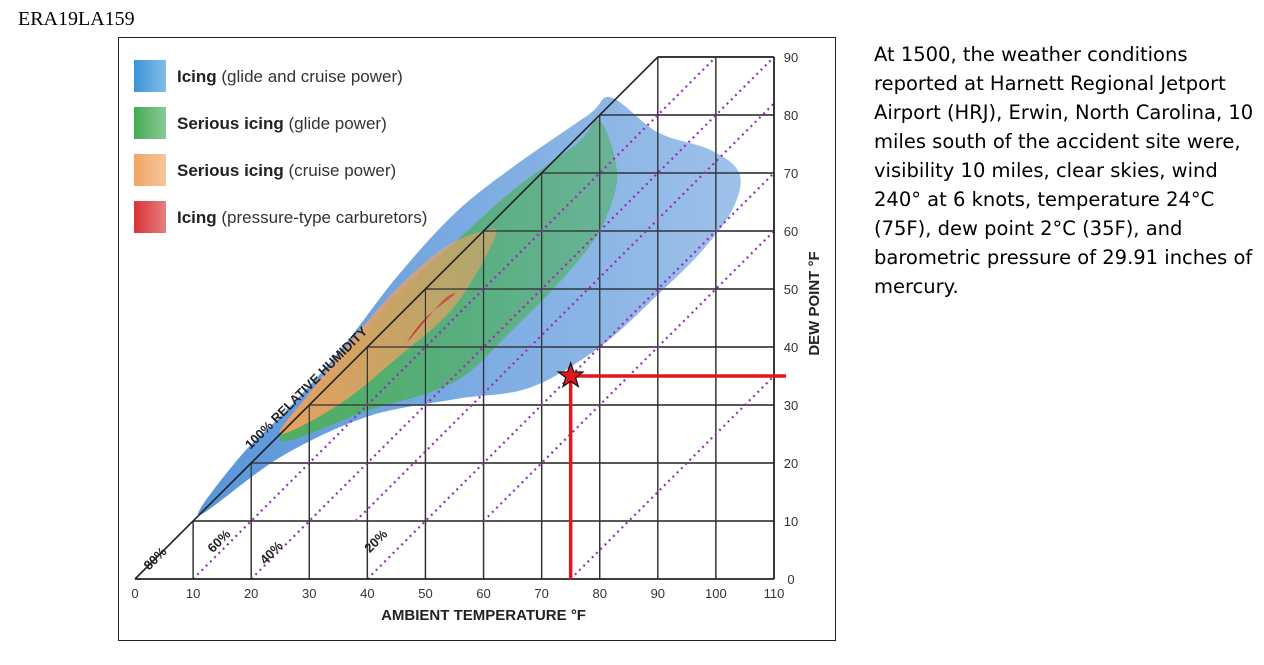 The image size is (1264, 665). Describe the element at coordinates (541, 593) in the screenshot. I see `x-tick-label: 70` at that location.